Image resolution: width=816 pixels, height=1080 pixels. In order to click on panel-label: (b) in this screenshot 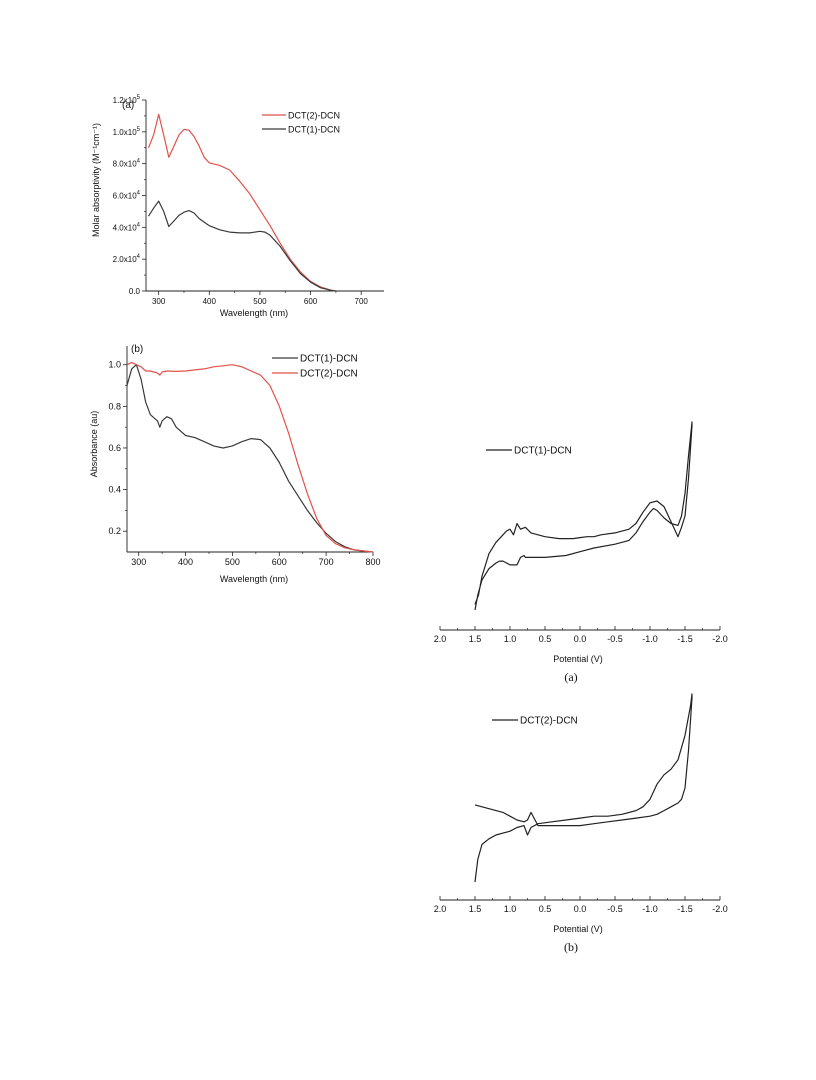, I will do `click(137, 349)`.